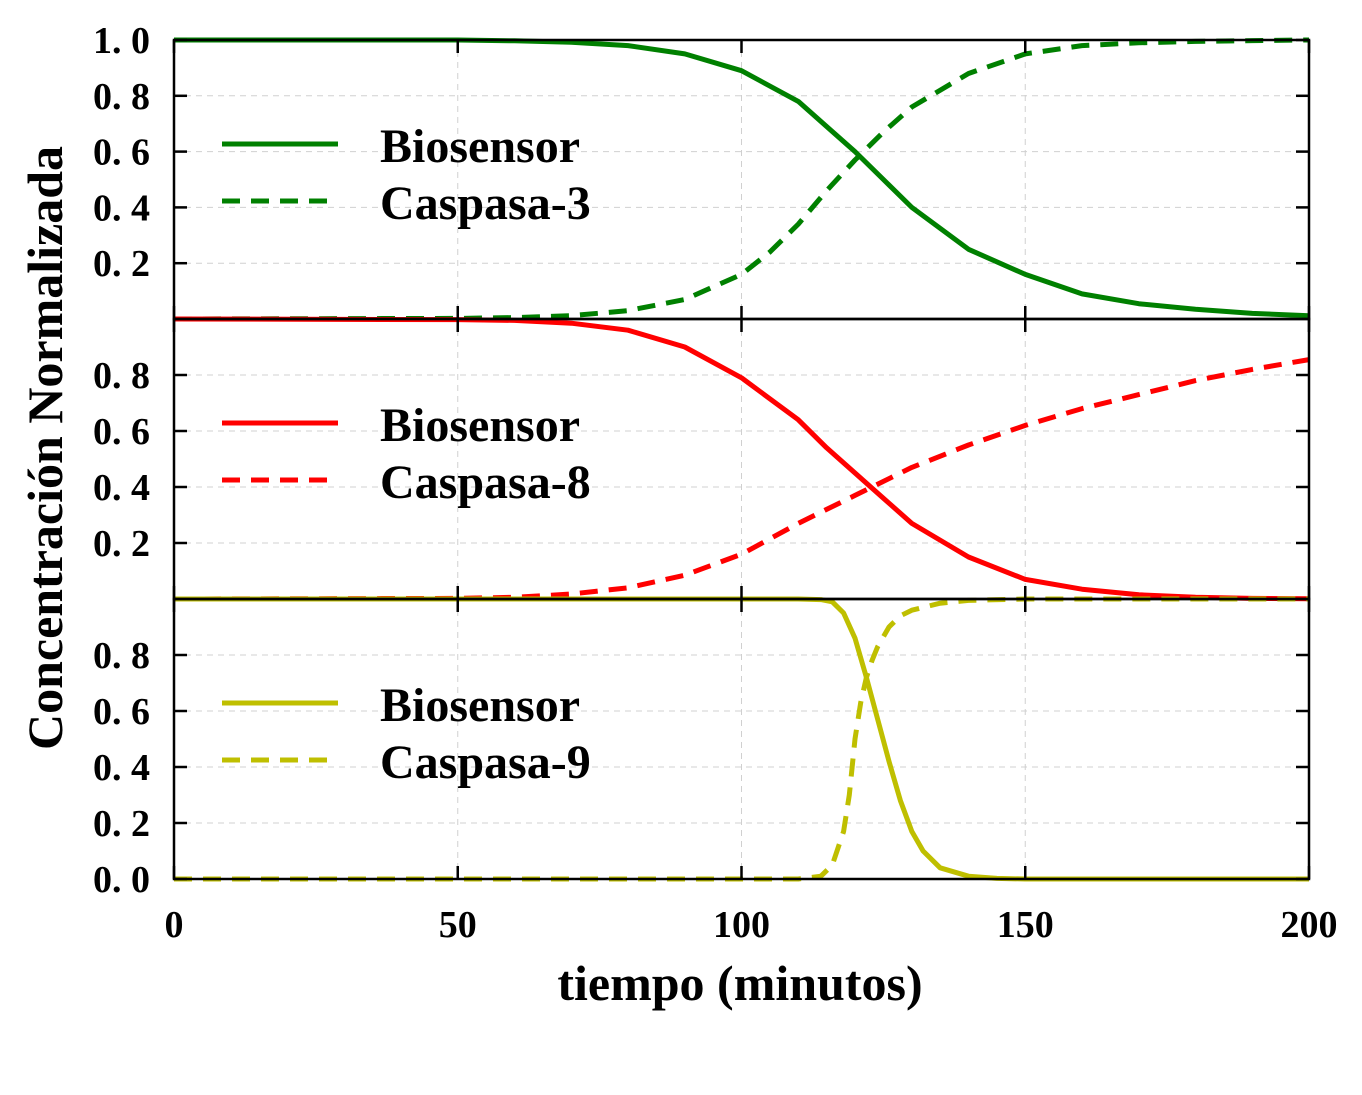  I want to click on x-tick-label: 0, so click(174, 925).